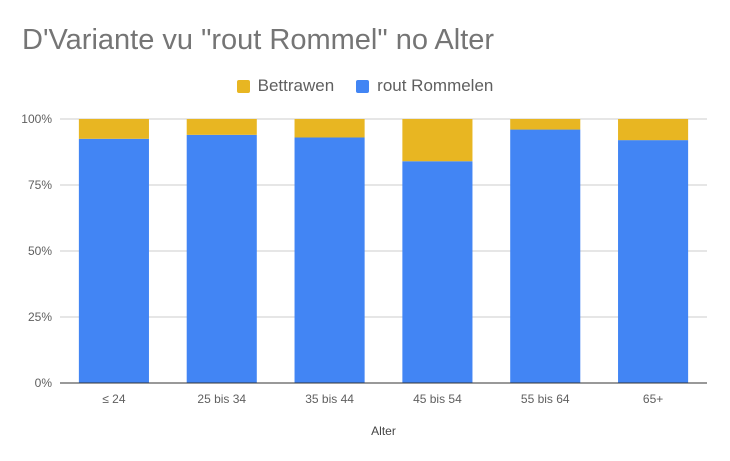 This screenshot has height=461, width=730. Describe the element at coordinates (296, 85) in the screenshot. I see `legend-label: Bettrawen` at that location.